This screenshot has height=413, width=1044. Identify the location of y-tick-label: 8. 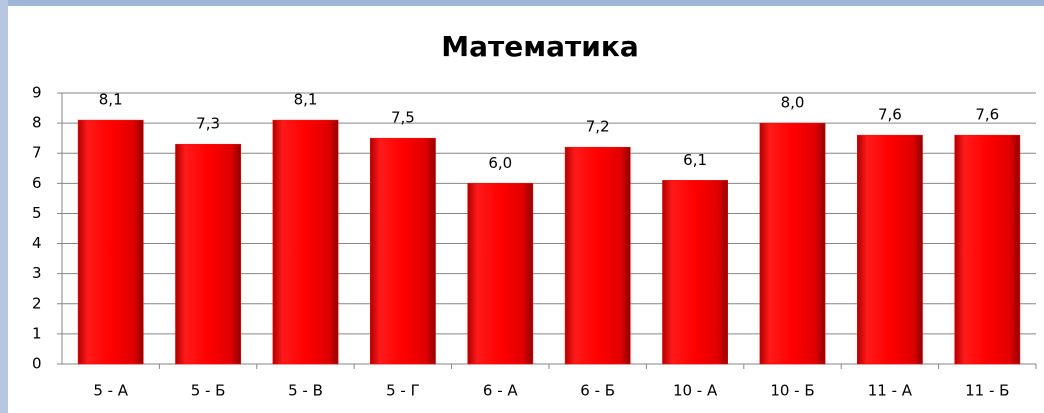
(37, 123).